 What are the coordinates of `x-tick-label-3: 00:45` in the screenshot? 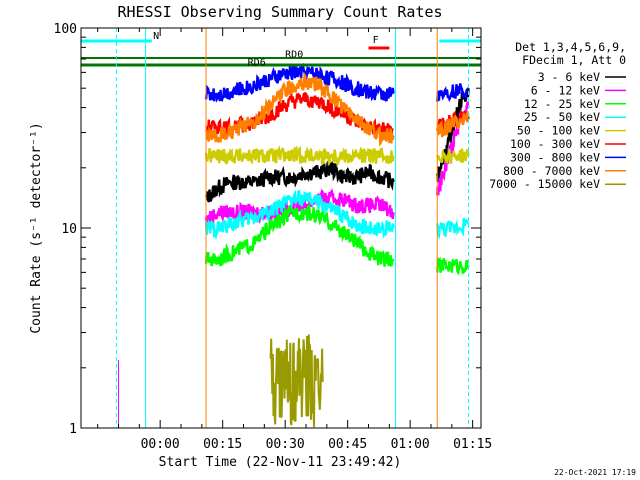 It's located at (347, 444).